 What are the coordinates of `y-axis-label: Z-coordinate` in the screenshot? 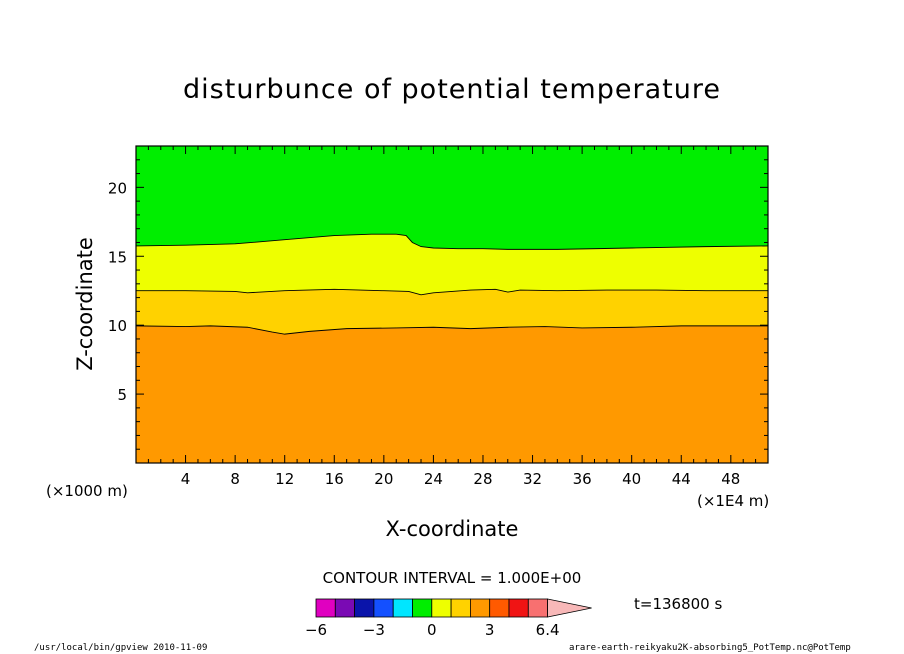 It's located at (85, 304).